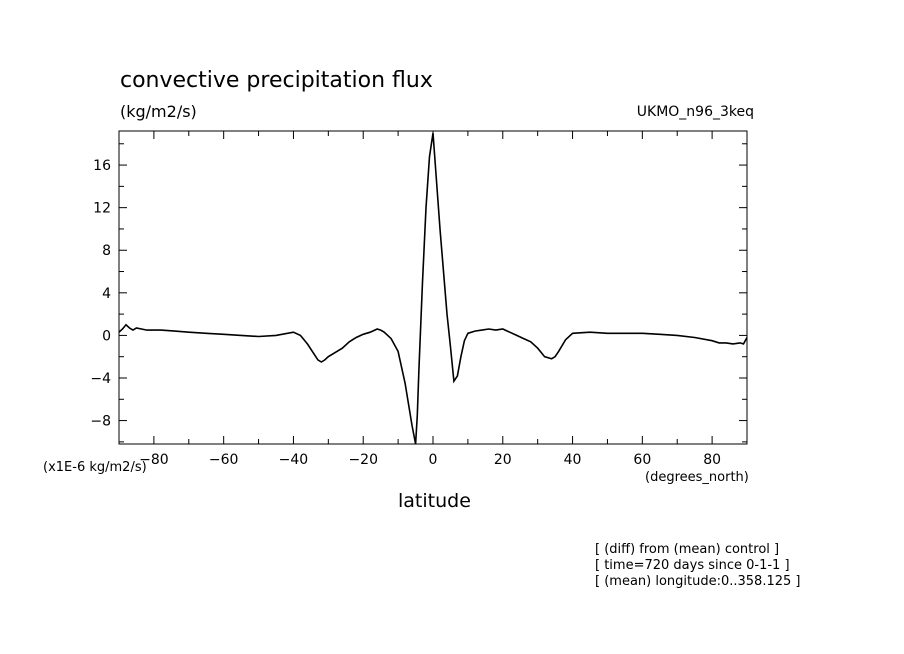 The image size is (904, 654). Describe the element at coordinates (642, 460) in the screenshot. I see `x-tick-label: 60` at that location.